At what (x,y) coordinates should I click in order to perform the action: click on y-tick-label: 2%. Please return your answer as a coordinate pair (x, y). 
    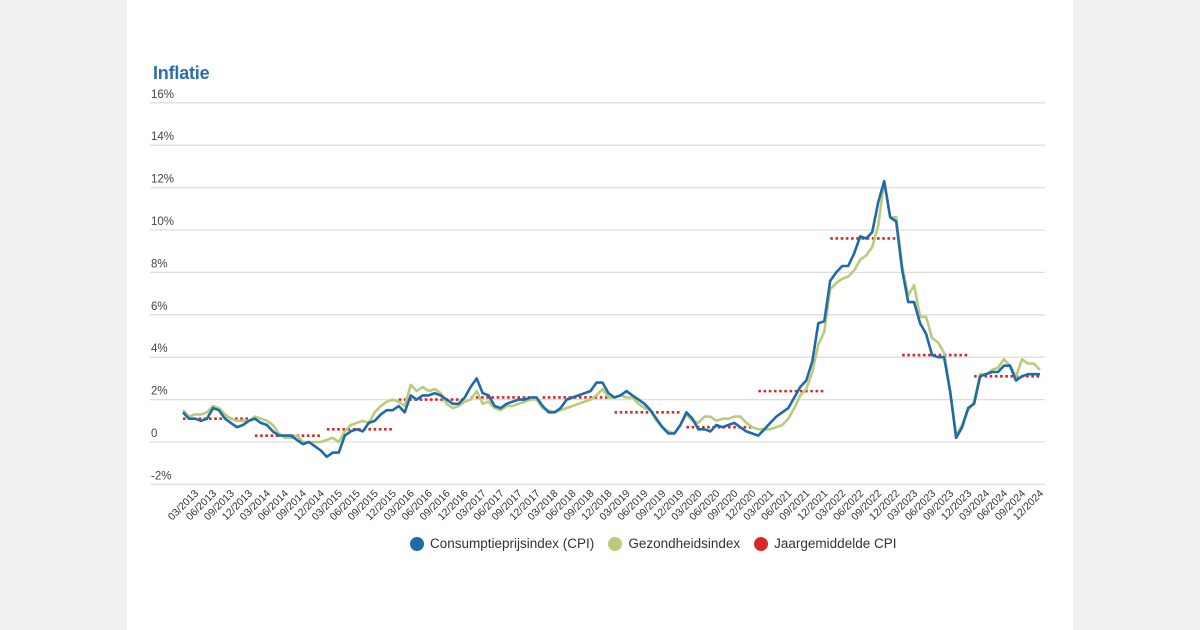
    Looking at the image, I should click on (159, 392).